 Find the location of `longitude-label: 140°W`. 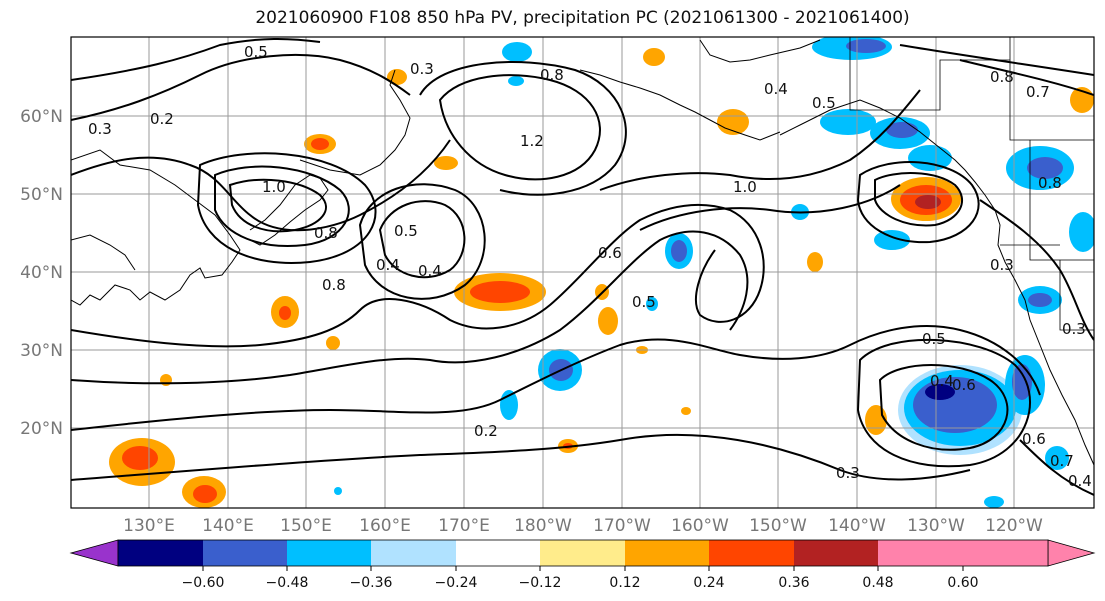

longitude-label: 140°W is located at coordinates (857, 526).